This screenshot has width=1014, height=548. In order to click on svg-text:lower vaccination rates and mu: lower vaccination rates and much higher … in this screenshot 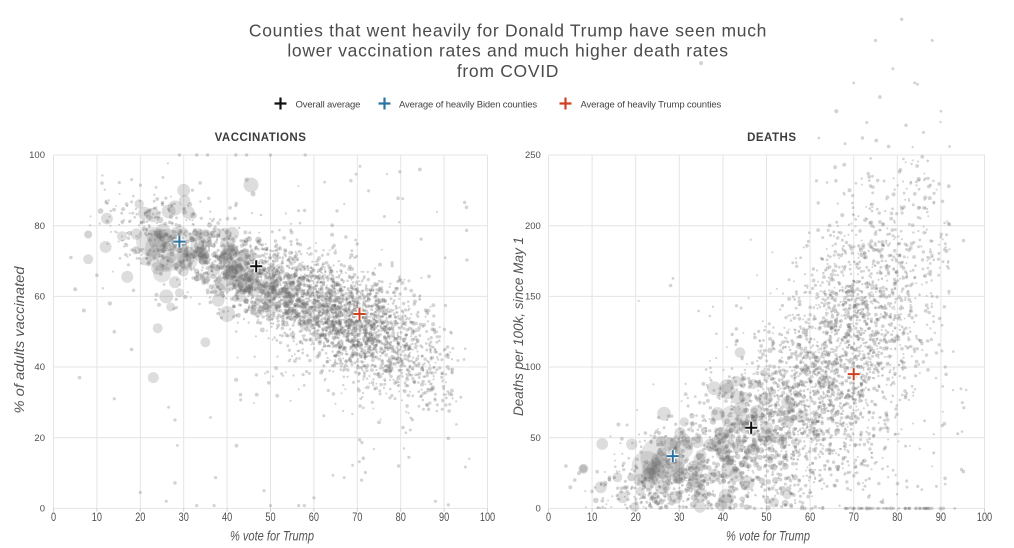, I will do `click(507, 51)`.